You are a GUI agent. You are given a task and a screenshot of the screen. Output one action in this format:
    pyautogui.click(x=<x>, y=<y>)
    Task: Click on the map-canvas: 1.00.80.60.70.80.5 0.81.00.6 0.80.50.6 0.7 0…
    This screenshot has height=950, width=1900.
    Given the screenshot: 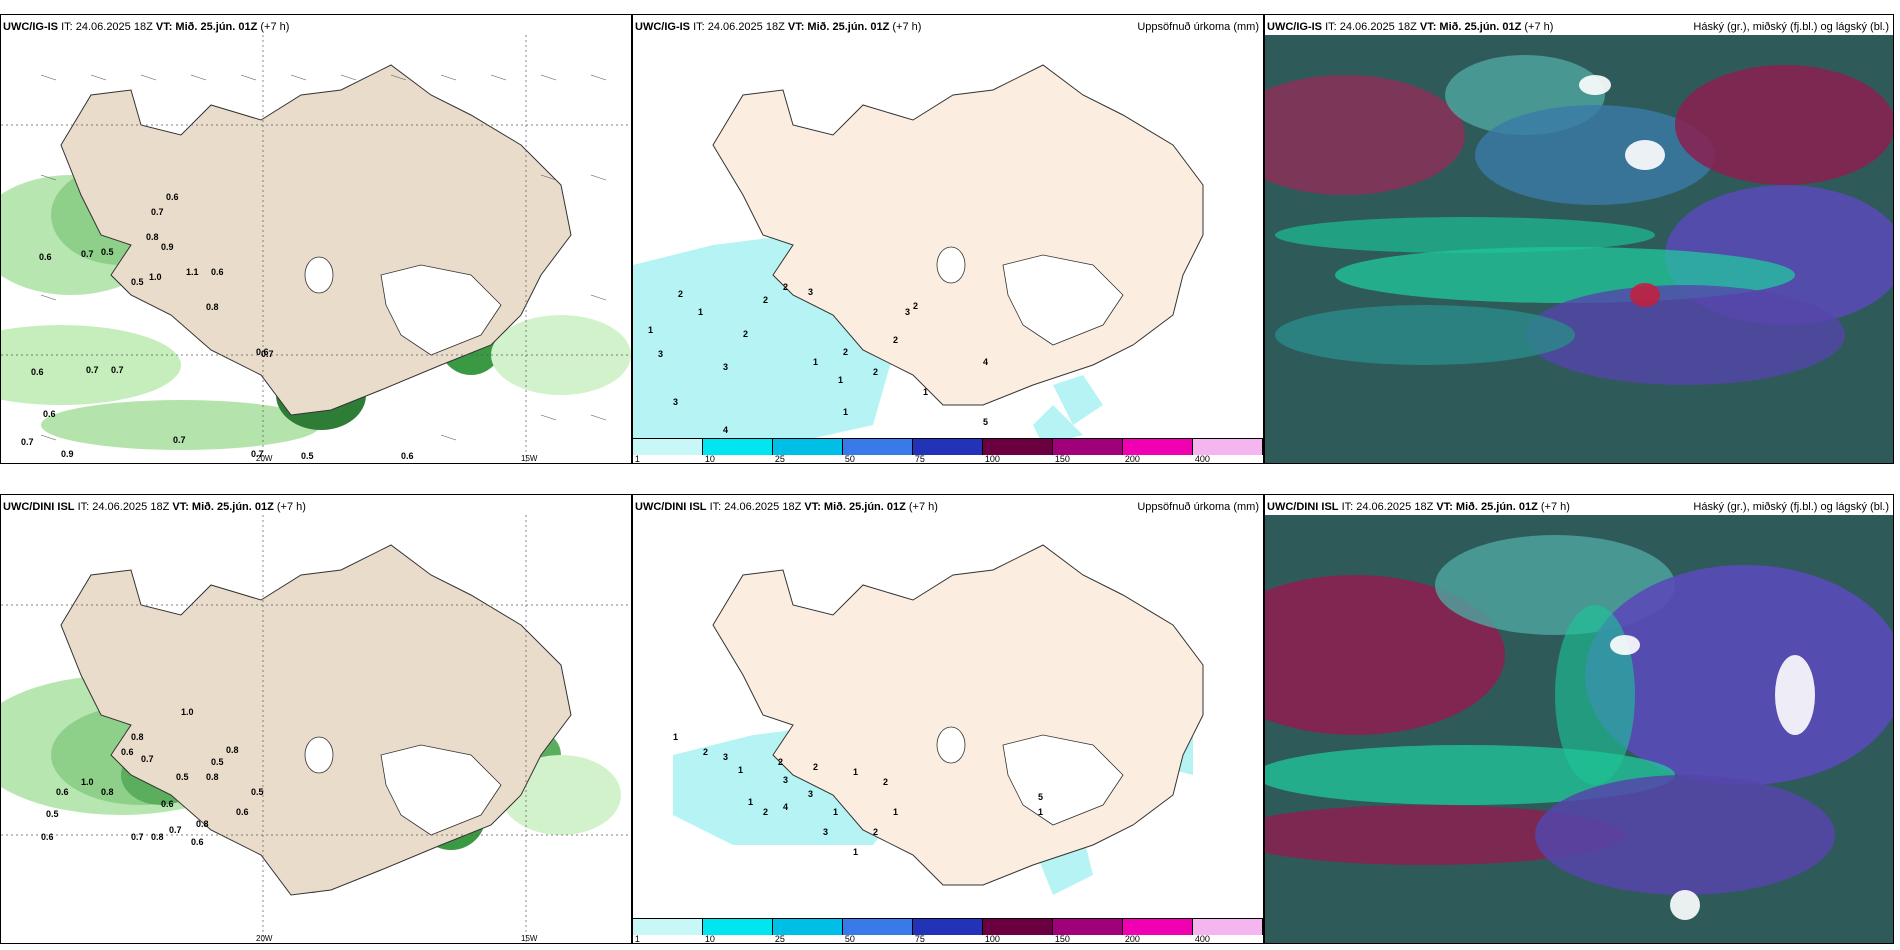 What is the action you would take?
    pyautogui.click(x=316, y=729)
    